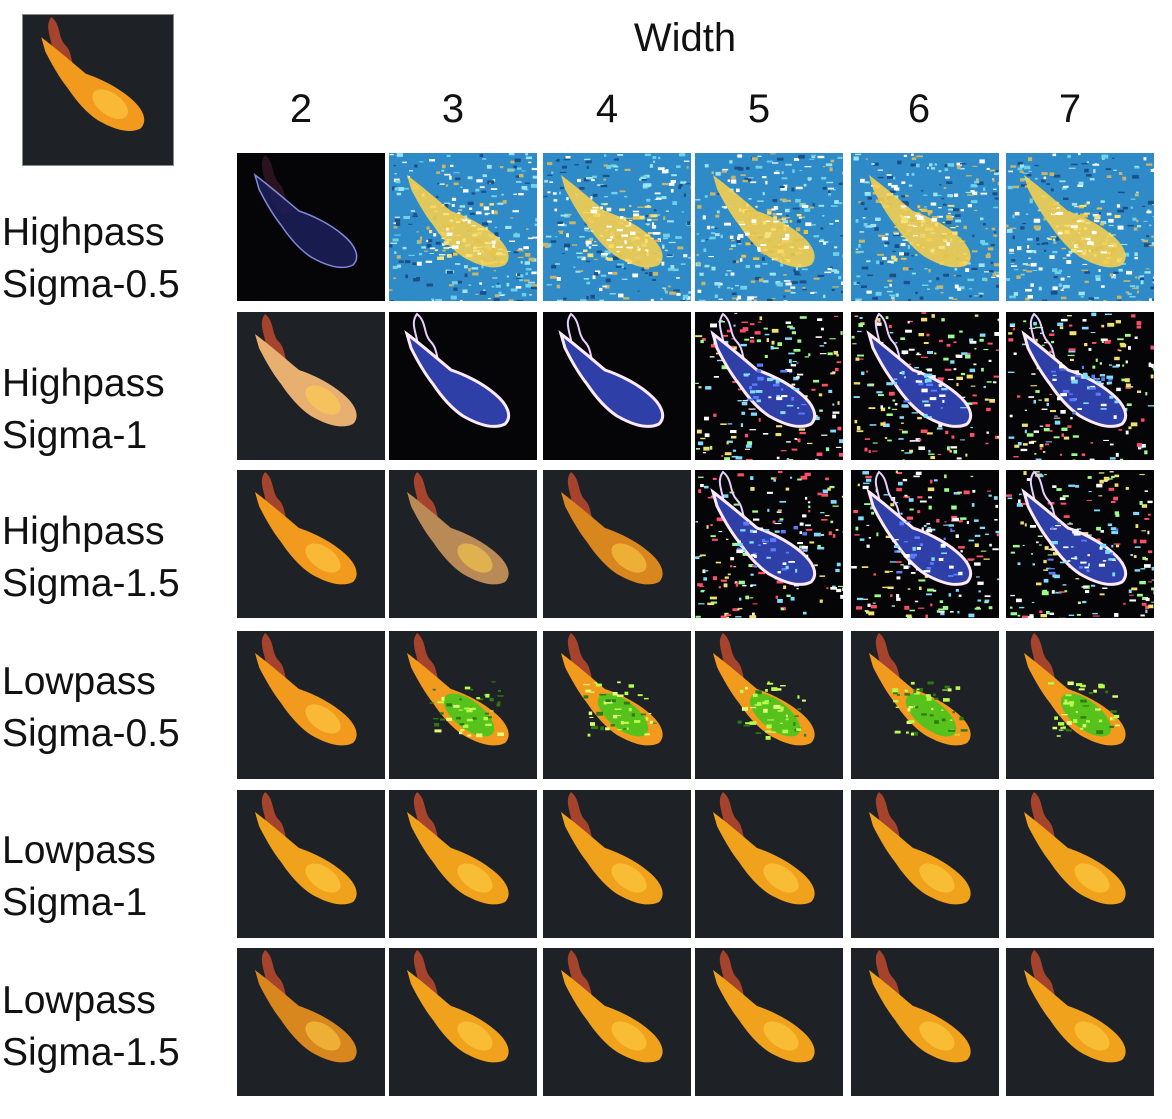  What do you see at coordinates (117, 1027) in the screenshot?
I see `row-label: Lowpass Sigma-1.5` at bounding box center [117, 1027].